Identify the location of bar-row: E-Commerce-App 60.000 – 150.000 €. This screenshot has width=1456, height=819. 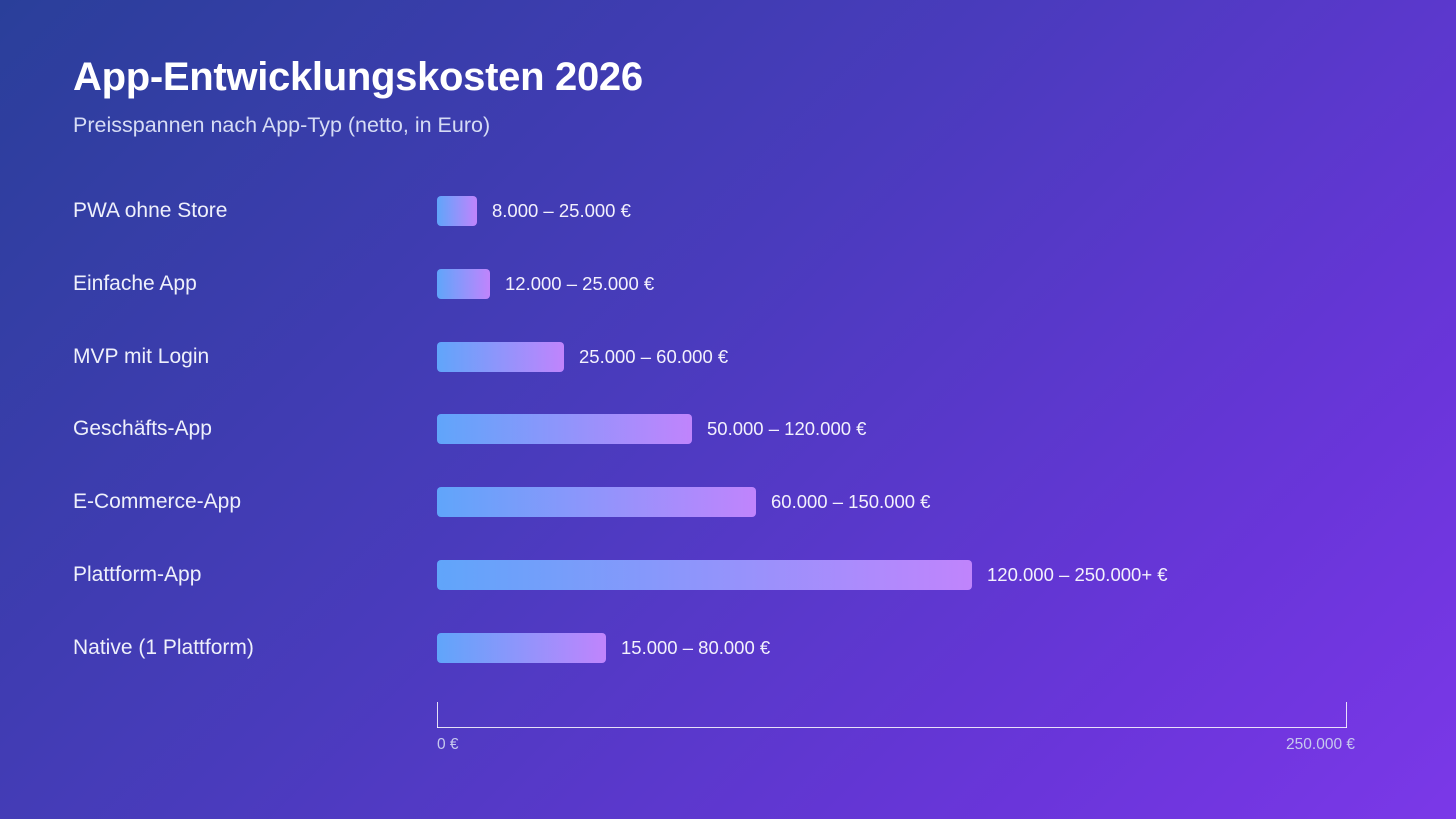
(728, 502).